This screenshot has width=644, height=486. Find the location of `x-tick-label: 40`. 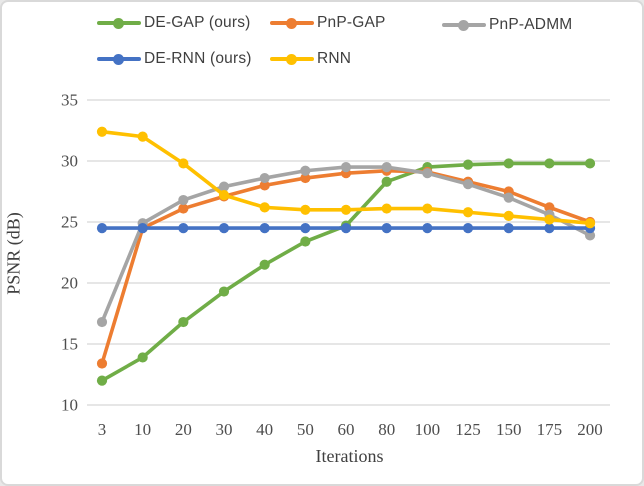

x-tick-label: 40 is located at coordinates (264, 429).